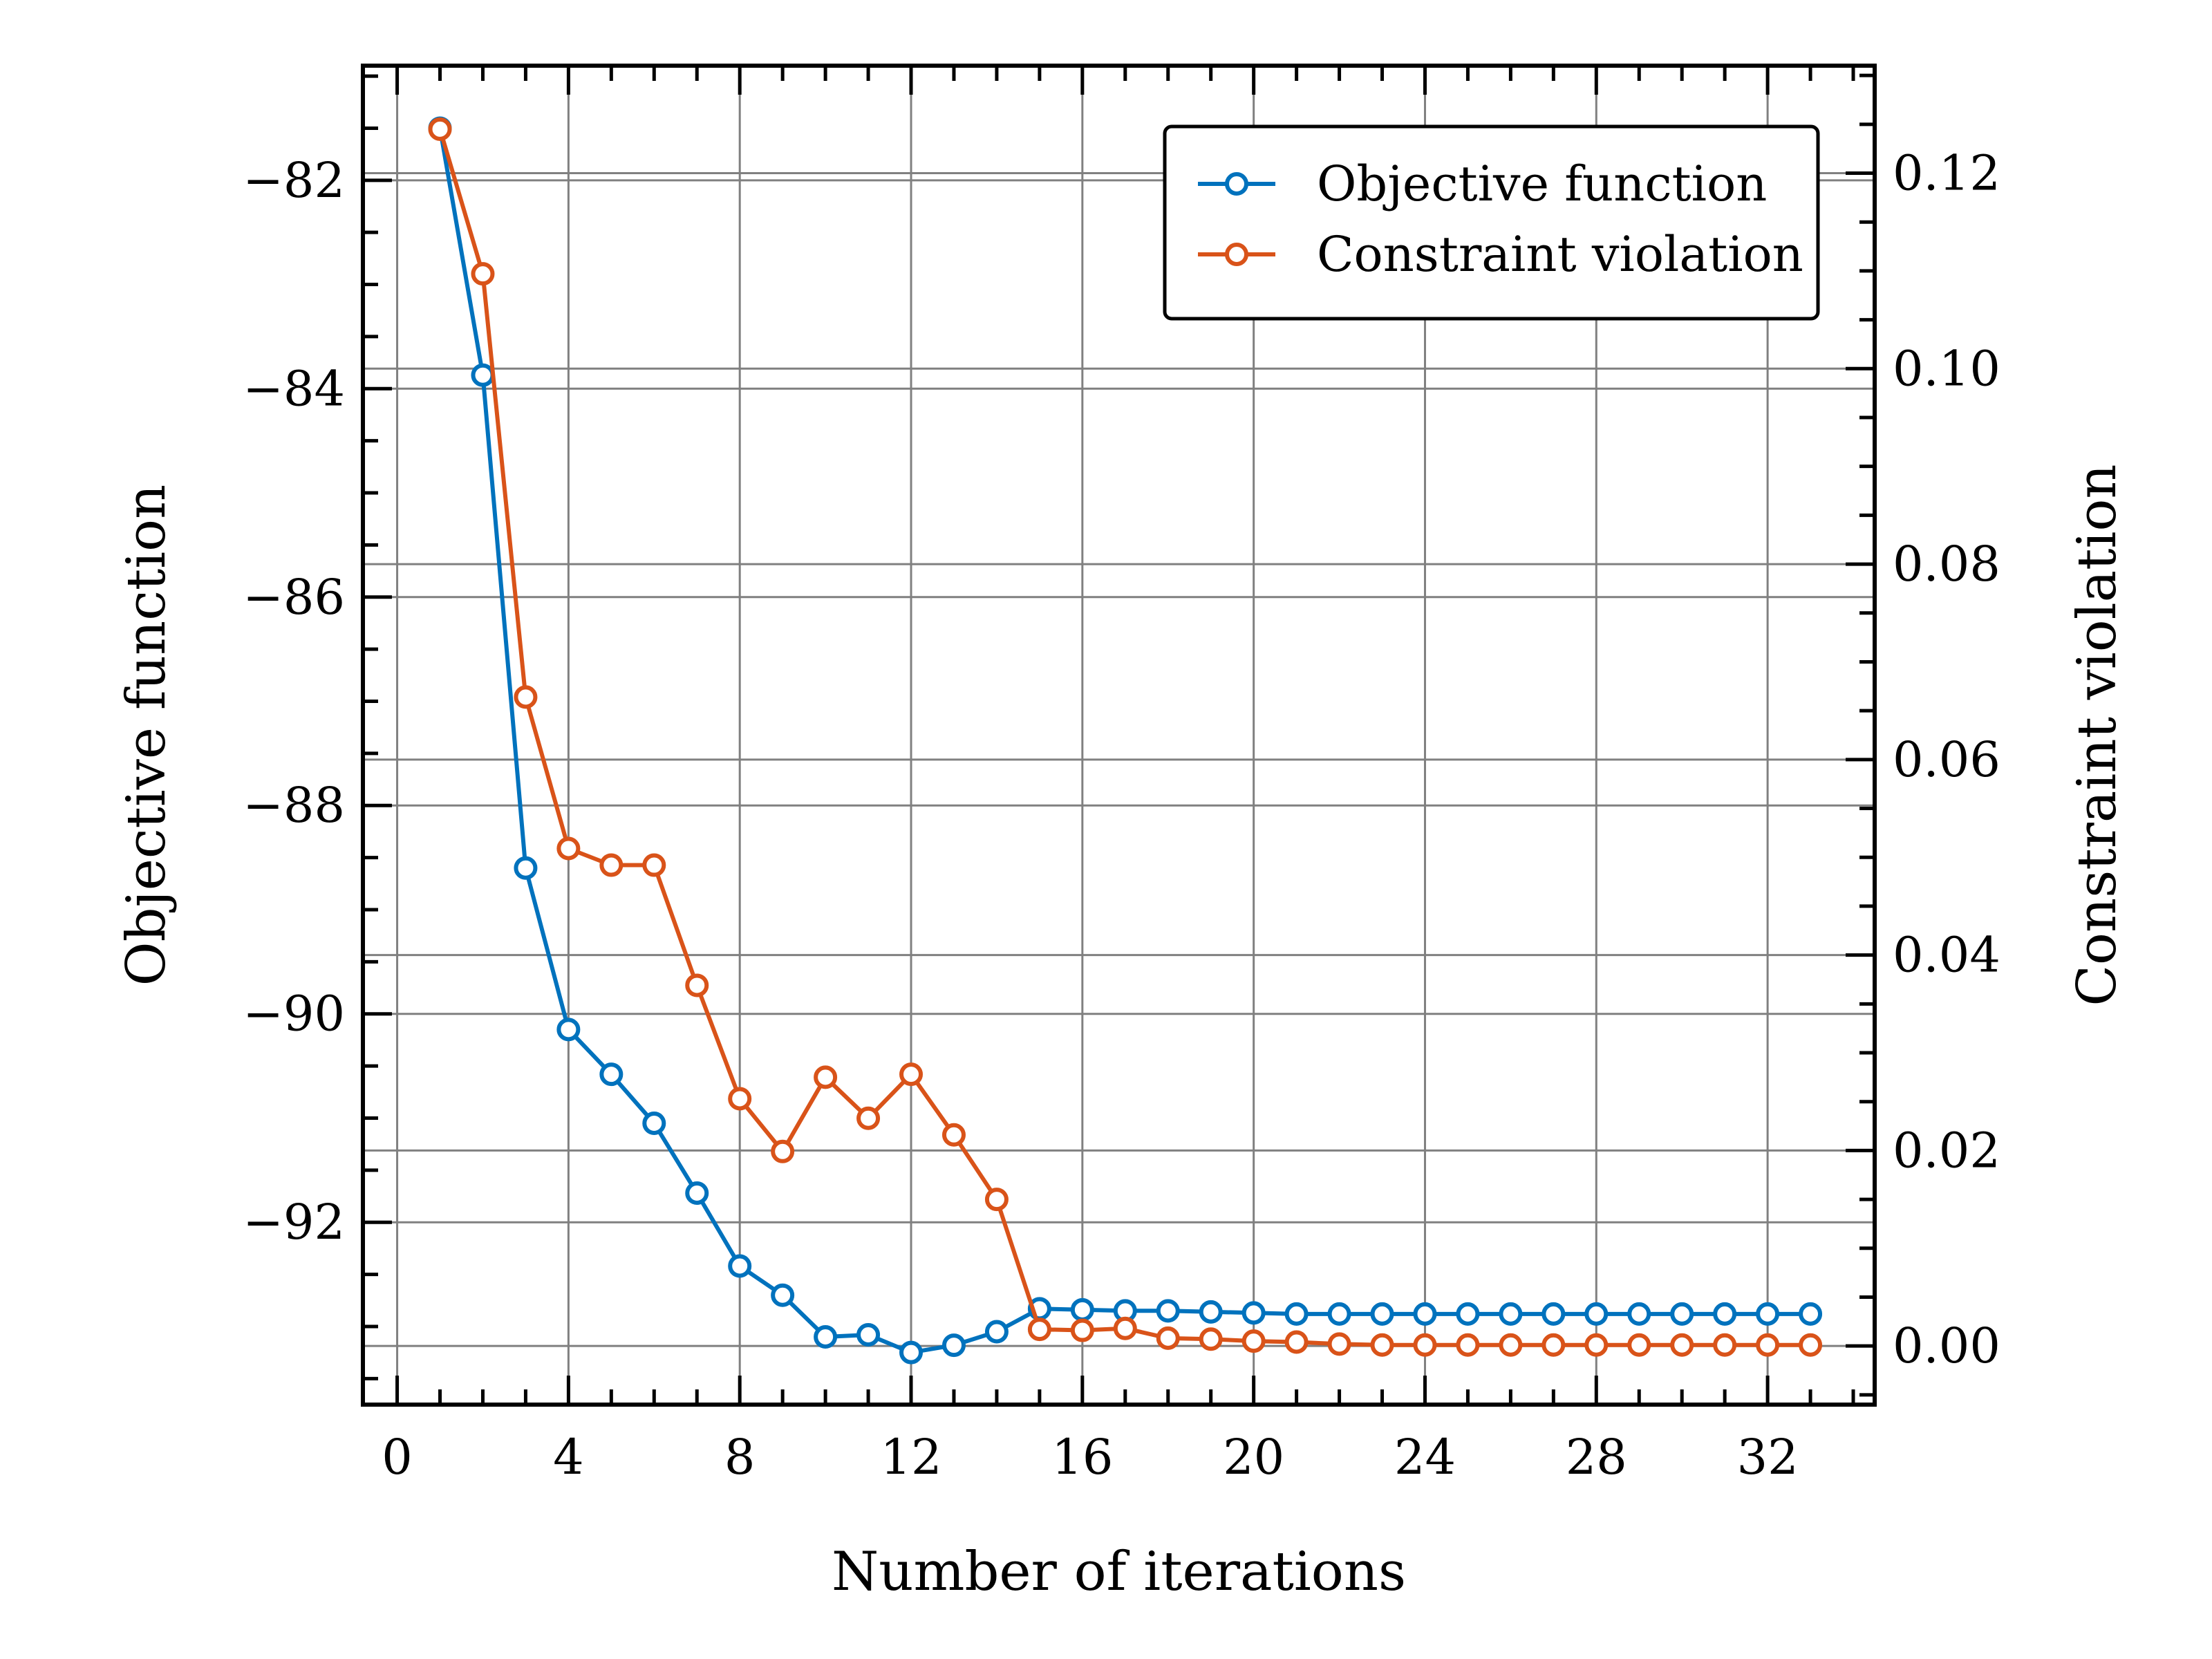 The image size is (2212, 1659). What do you see at coordinates (2097, 735) in the screenshot?
I see `y-axis-right-title: Constraint violation` at bounding box center [2097, 735].